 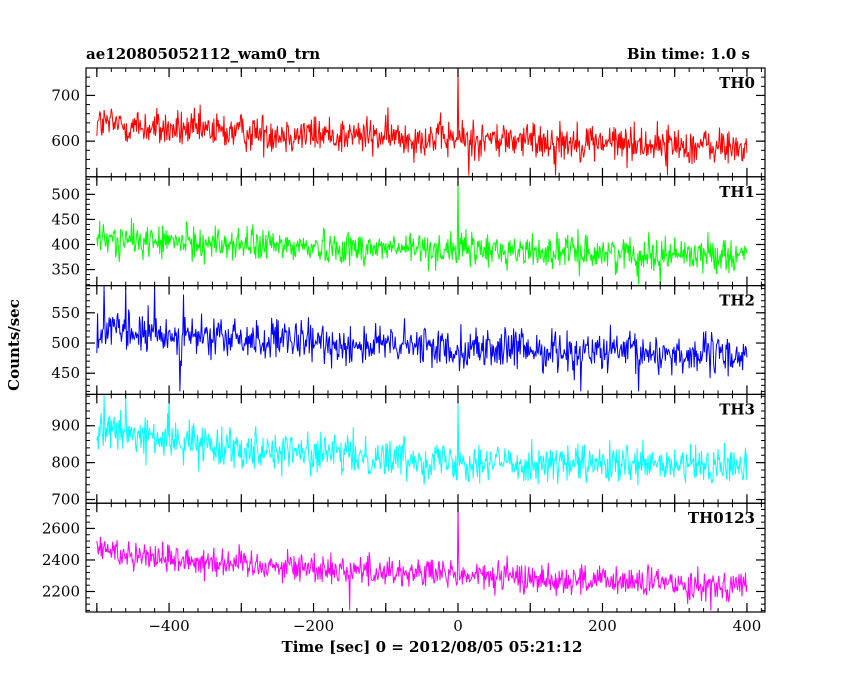 What do you see at coordinates (65, 463) in the screenshot?
I see `y-tick-label-th3: 800` at bounding box center [65, 463].